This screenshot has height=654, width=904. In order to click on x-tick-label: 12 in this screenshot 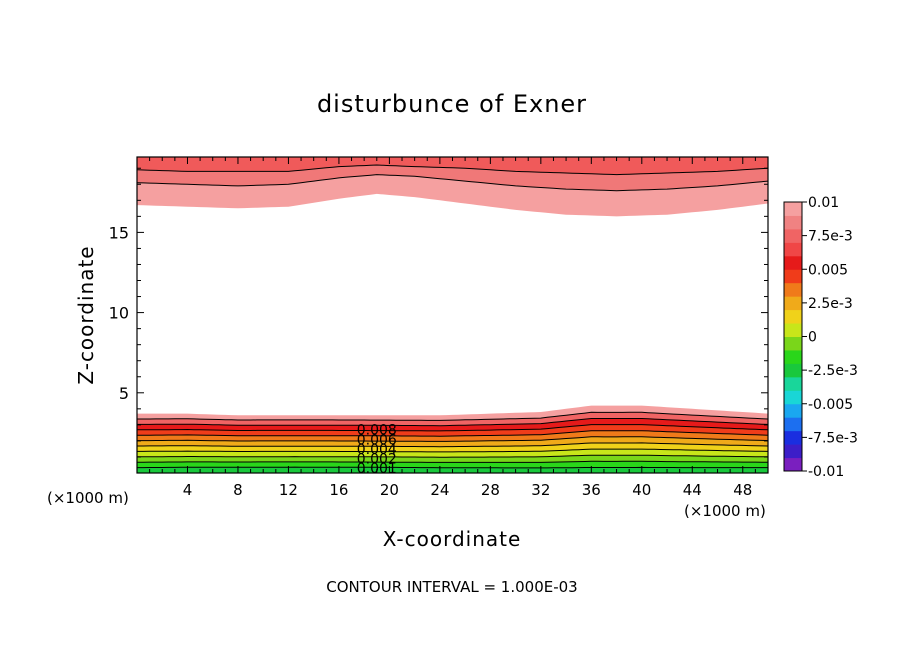, I will do `click(288, 490)`.